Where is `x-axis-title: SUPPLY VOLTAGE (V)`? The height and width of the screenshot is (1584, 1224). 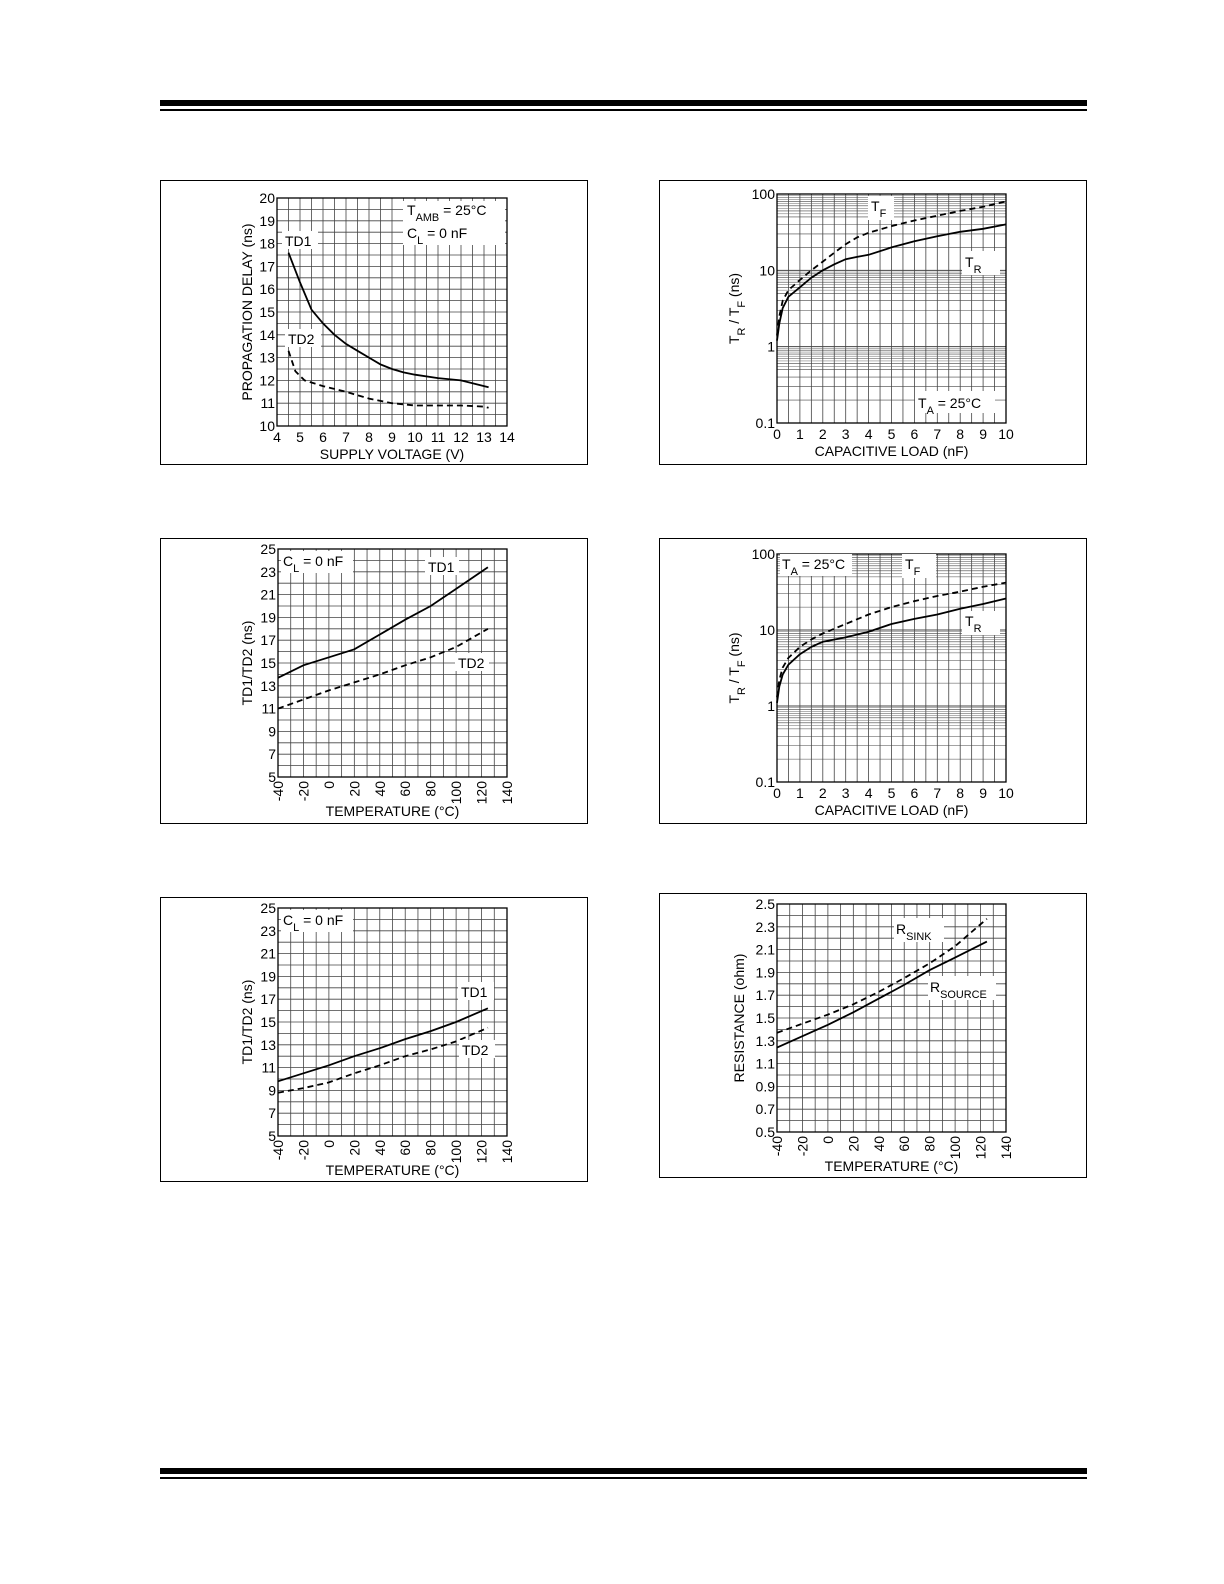
x-axis-title: SUPPLY VOLTAGE (V) is located at coordinates (392, 454).